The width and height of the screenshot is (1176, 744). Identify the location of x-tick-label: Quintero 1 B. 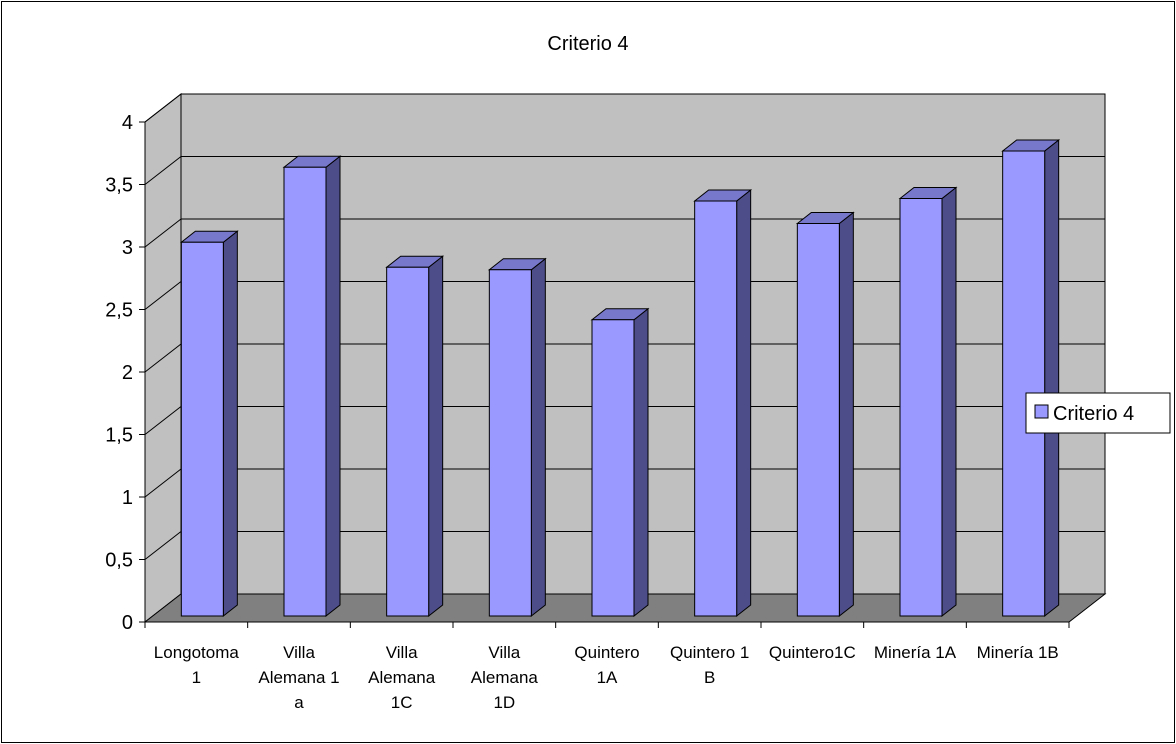
(709, 665).